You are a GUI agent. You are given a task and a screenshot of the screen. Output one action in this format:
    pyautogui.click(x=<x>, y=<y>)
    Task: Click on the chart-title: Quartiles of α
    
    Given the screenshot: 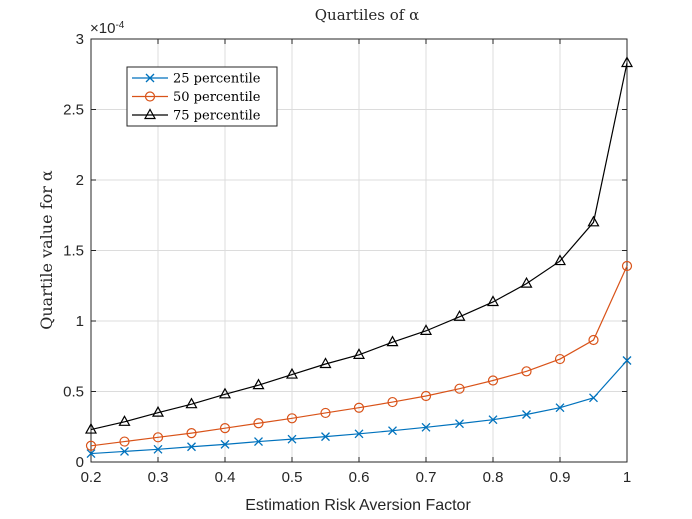 What is the action you would take?
    pyautogui.click(x=367, y=15)
    